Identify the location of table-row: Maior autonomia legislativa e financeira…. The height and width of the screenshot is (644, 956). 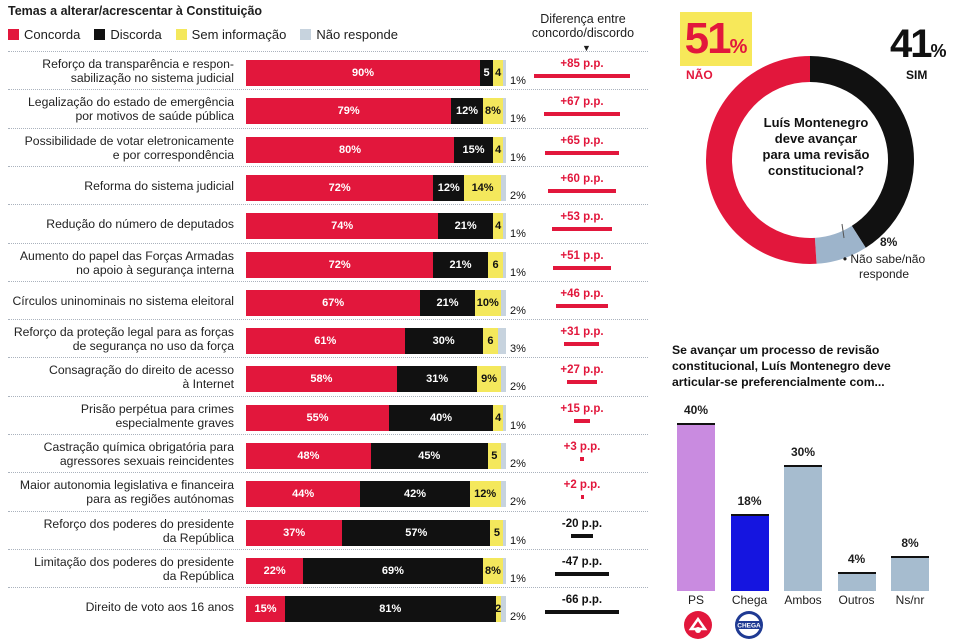
(328, 491).